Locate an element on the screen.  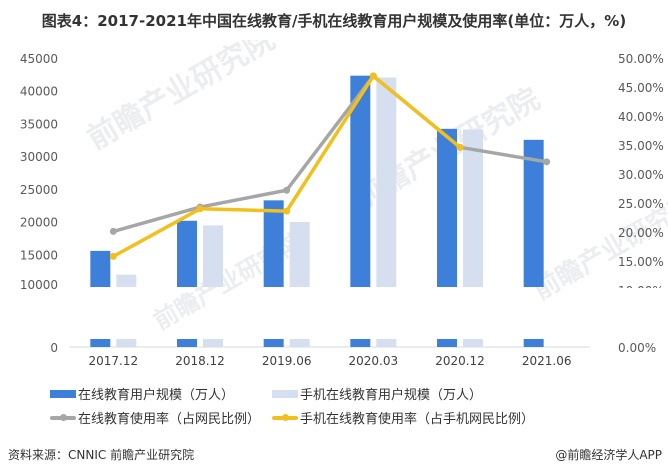
legend-swatch-grey-line is located at coordinates (63, 417).